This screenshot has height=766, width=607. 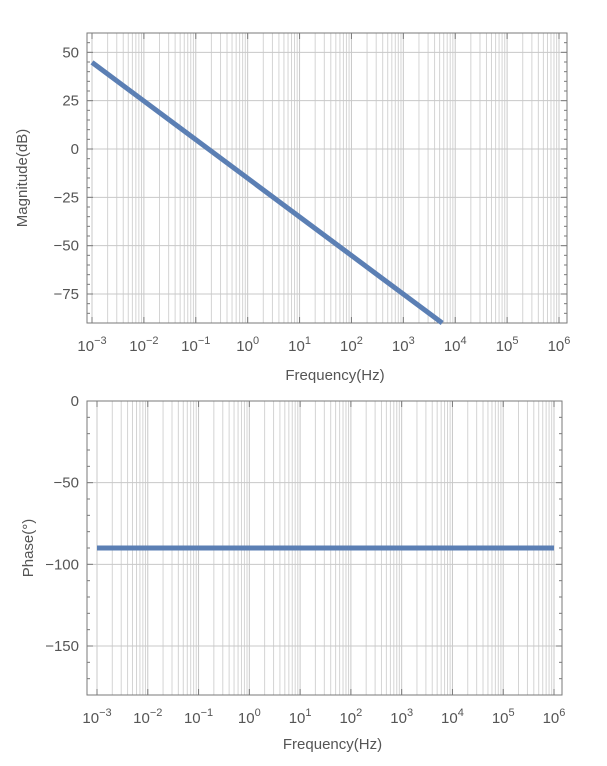 What do you see at coordinates (70, 52) in the screenshot?
I see `y-tick-label: 50` at bounding box center [70, 52].